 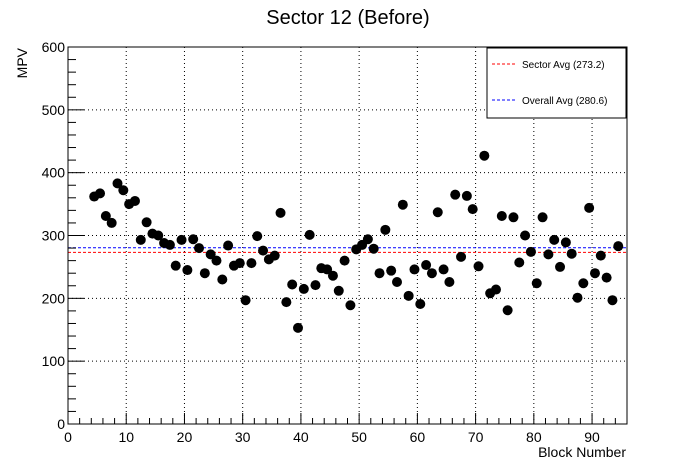 What do you see at coordinates (564, 101) in the screenshot?
I see `legend-label: Overall Avg (280.6)` at bounding box center [564, 101].